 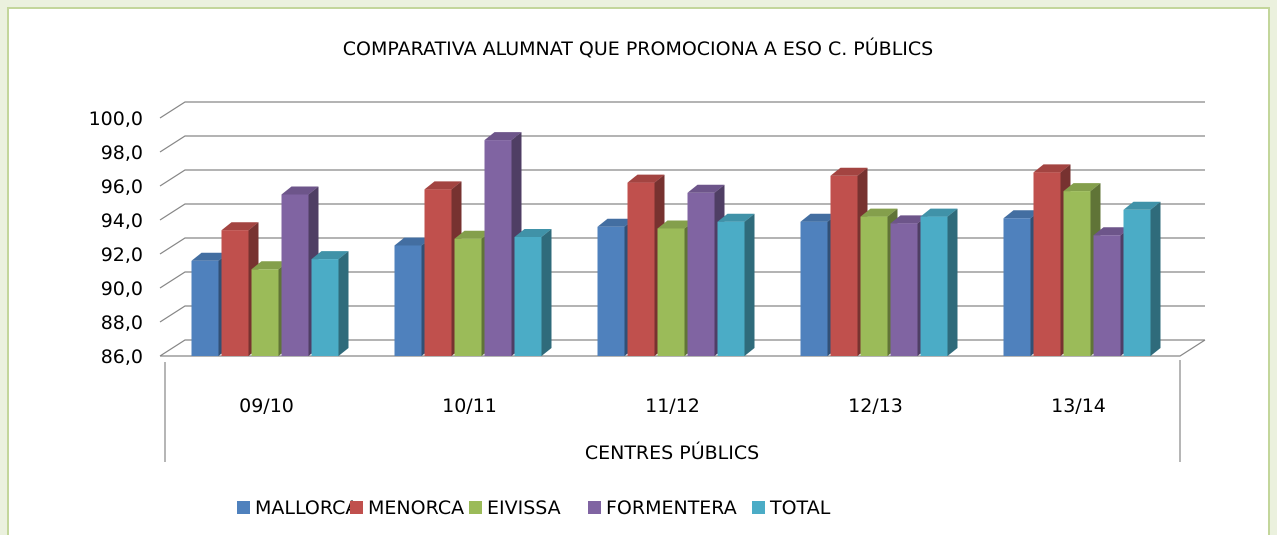 What do you see at coordinates (306, 508) in the screenshot?
I see `legend-label: MALLORCA` at bounding box center [306, 508].